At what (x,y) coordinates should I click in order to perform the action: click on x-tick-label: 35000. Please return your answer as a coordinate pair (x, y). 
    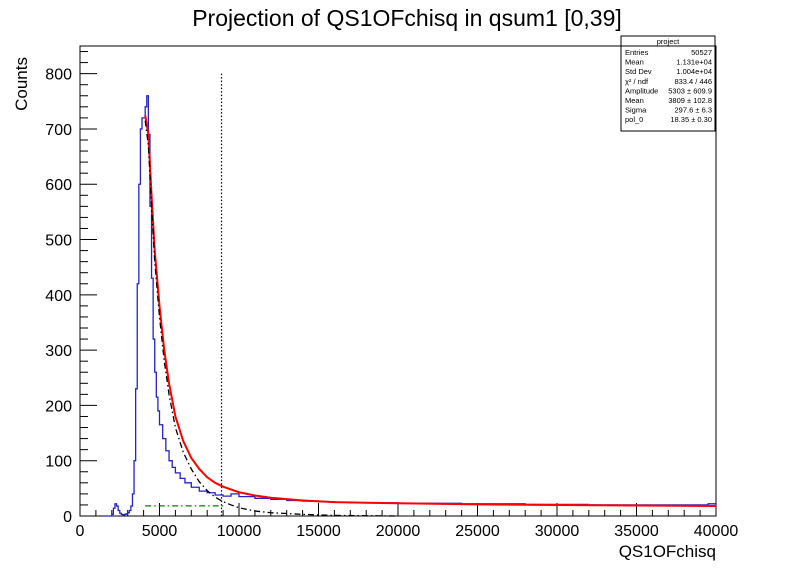
    Looking at the image, I should click on (636, 531).